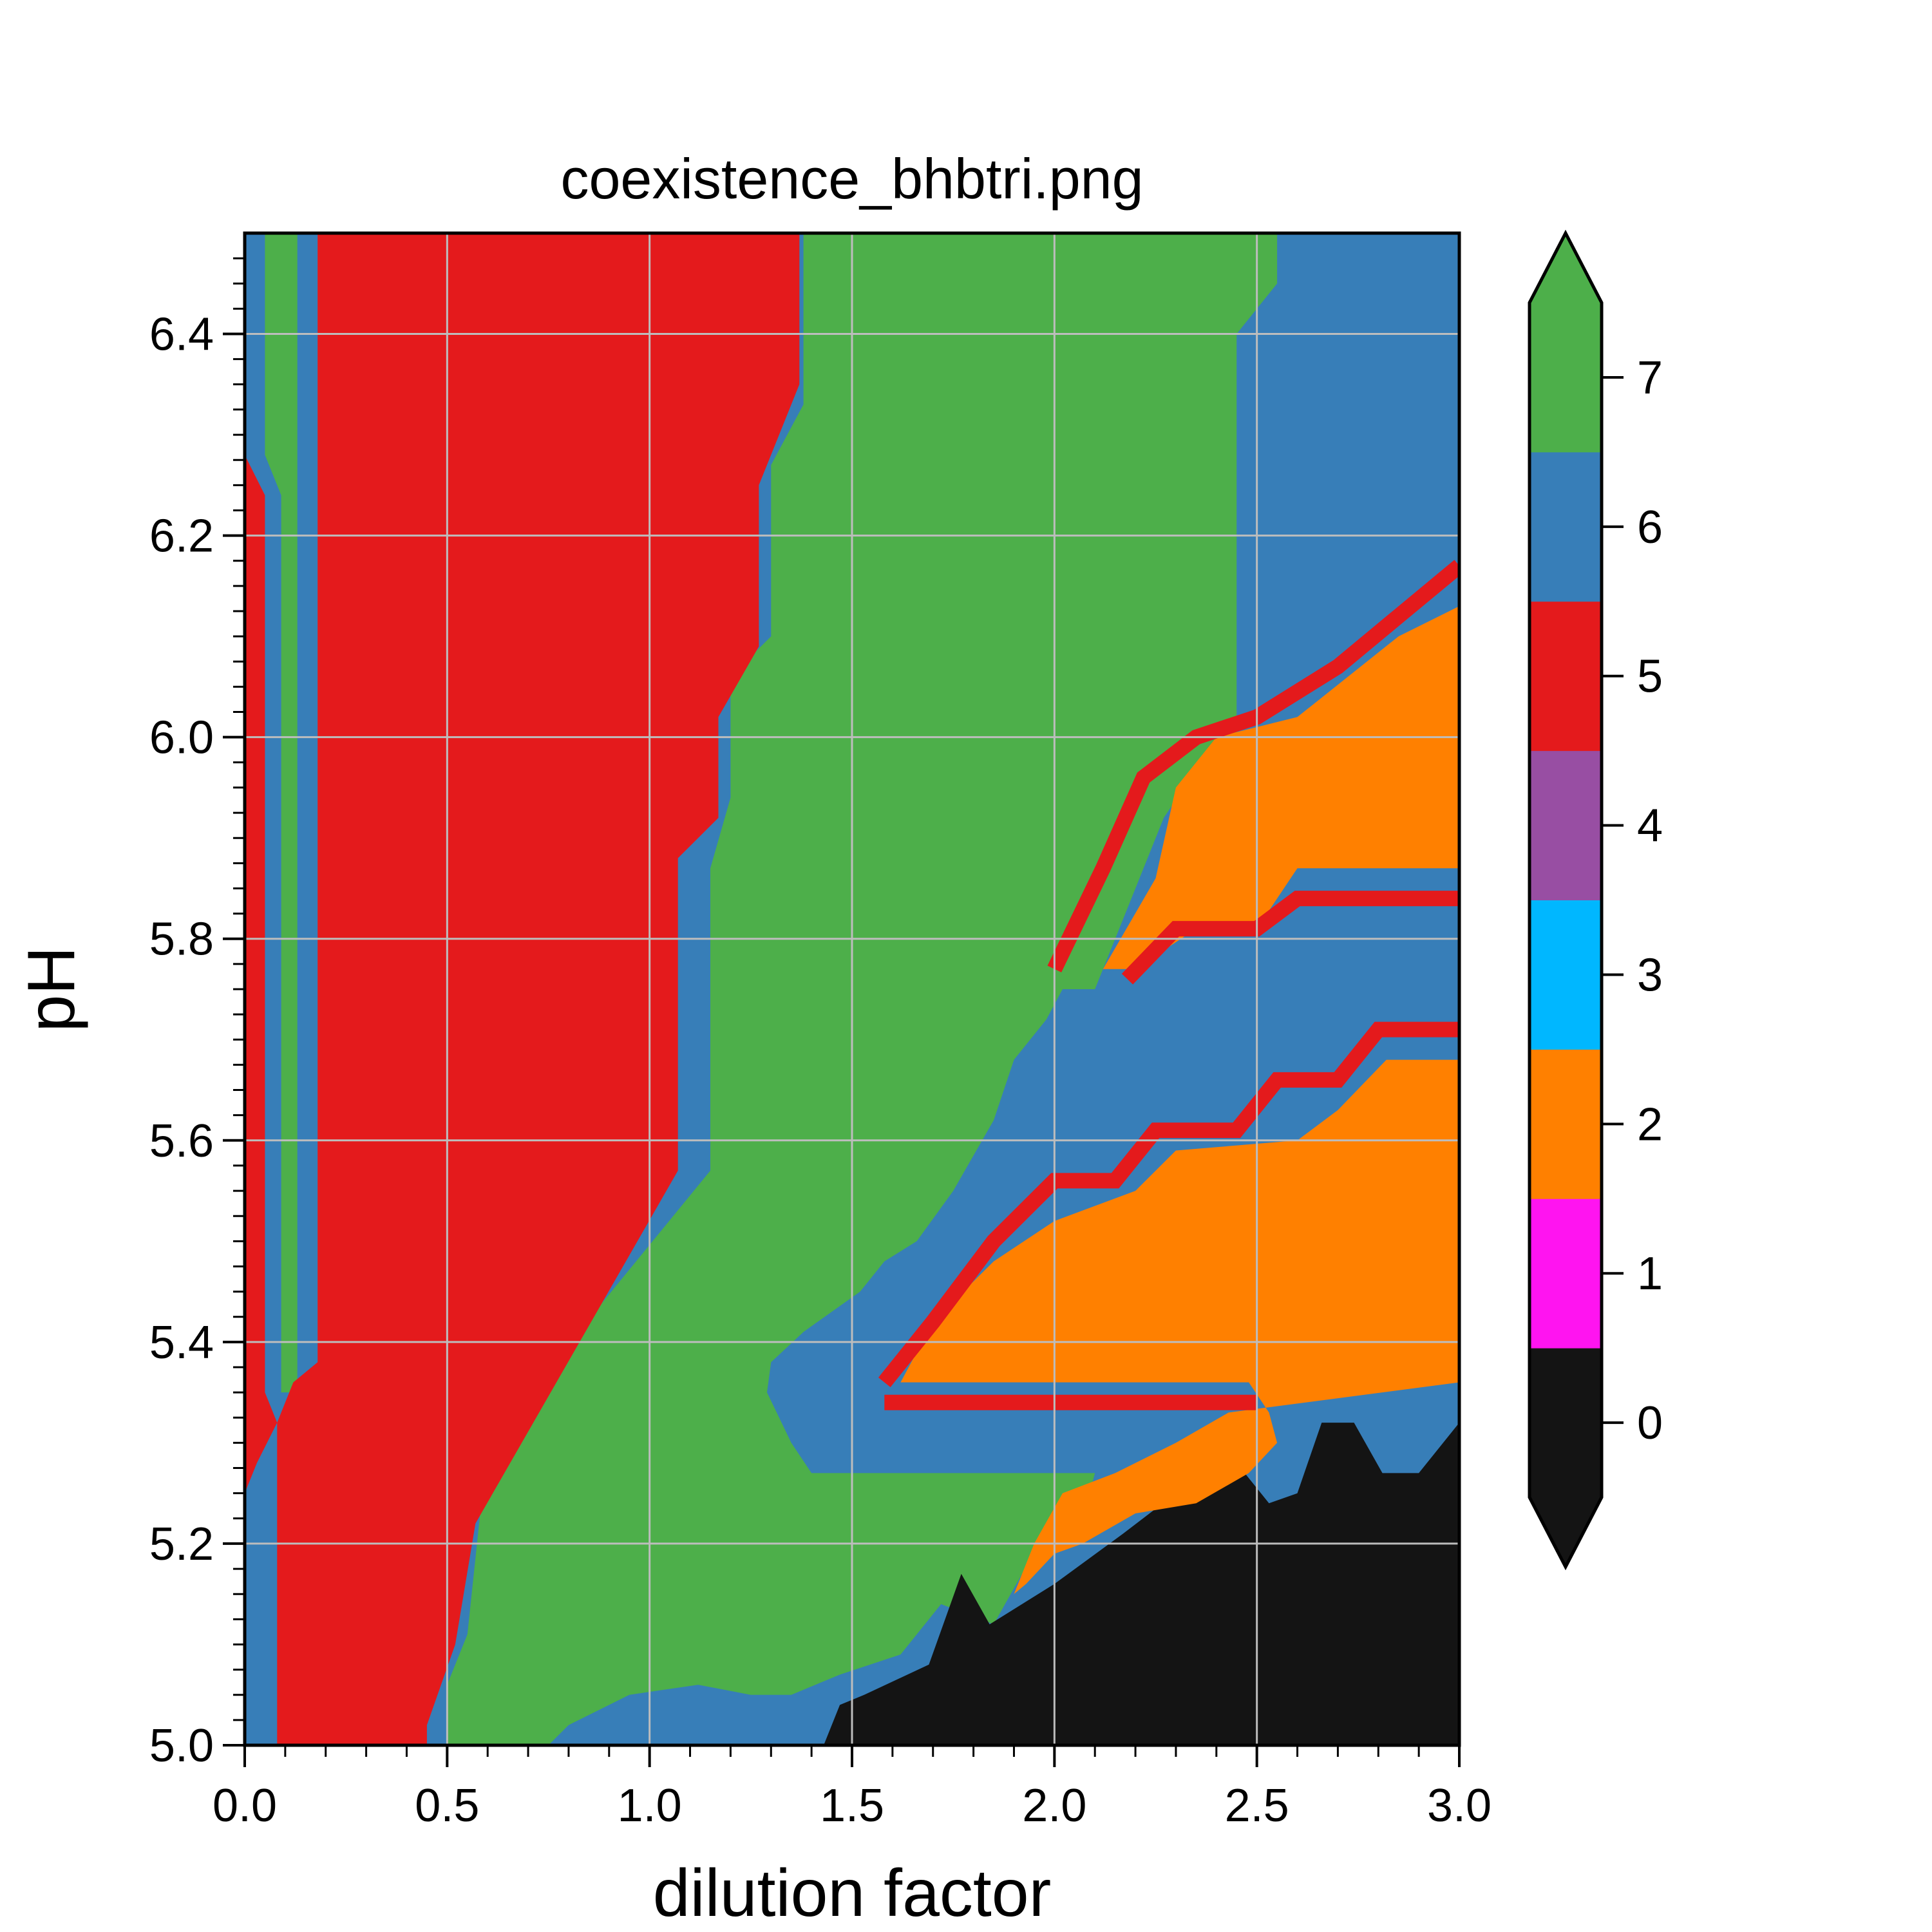 The width and height of the screenshot is (1932, 1932). What do you see at coordinates (1650, 826) in the screenshot?
I see `colorbar-tick-label: 4` at bounding box center [1650, 826].